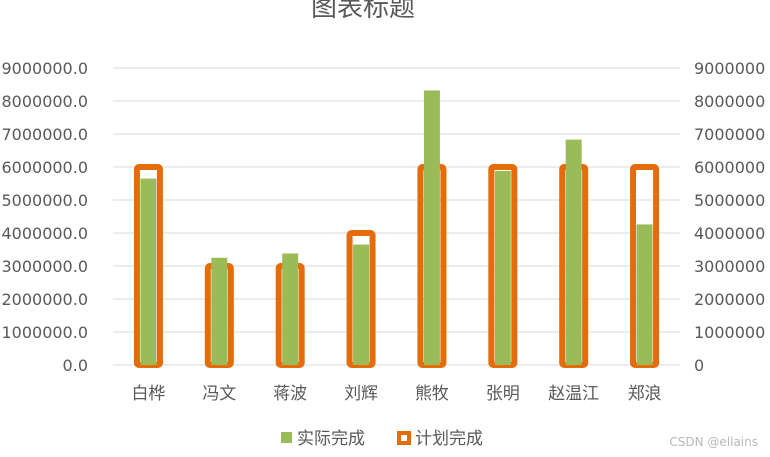 The height and width of the screenshot is (457, 770). I want to click on left-tick-label: 1000000.0, so click(44, 332).